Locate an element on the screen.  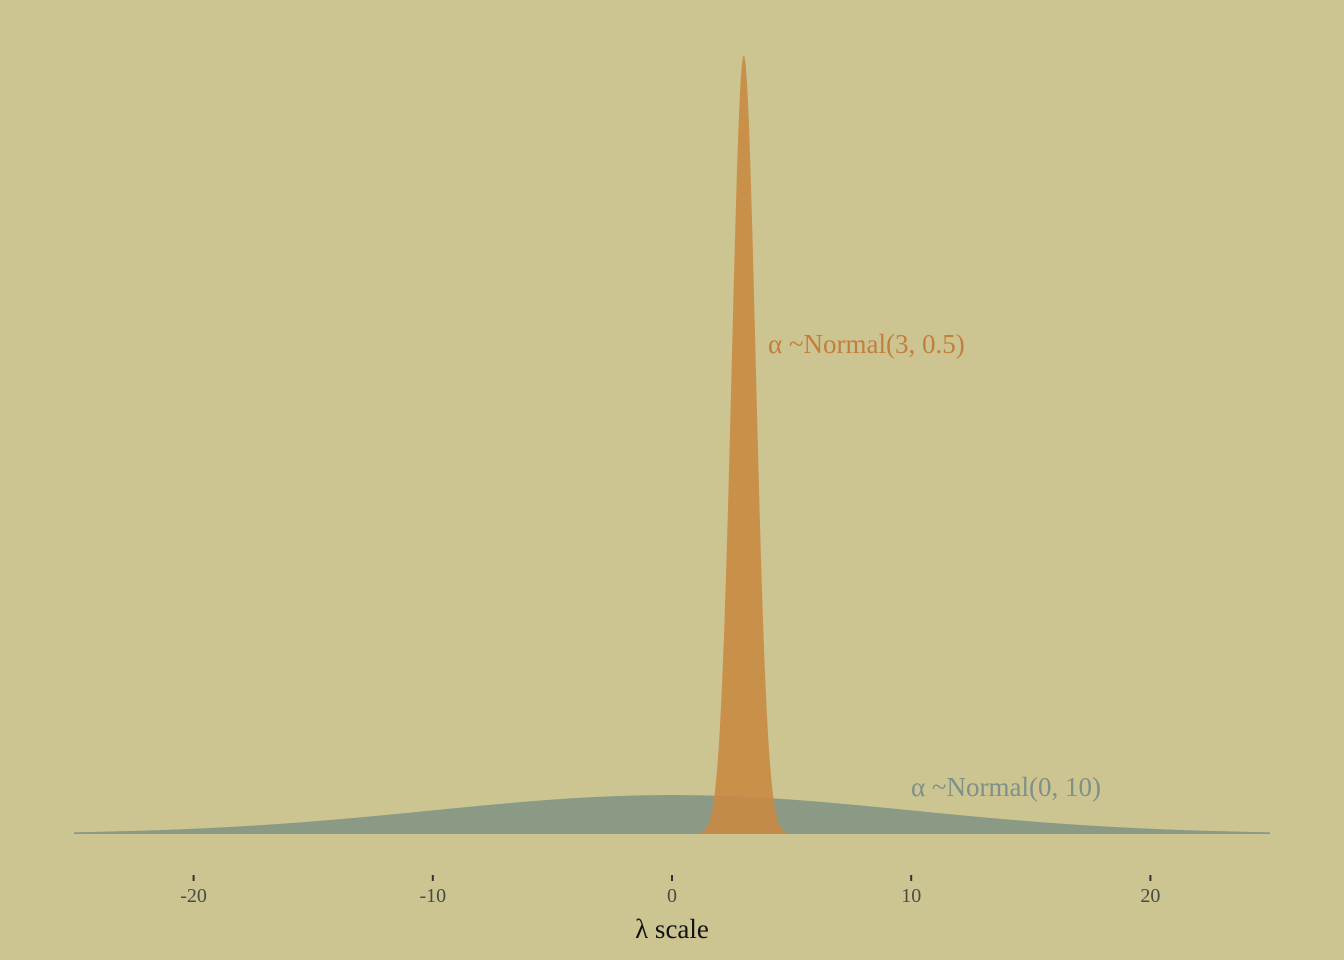
x-tick-label: -10 is located at coordinates (432, 896).